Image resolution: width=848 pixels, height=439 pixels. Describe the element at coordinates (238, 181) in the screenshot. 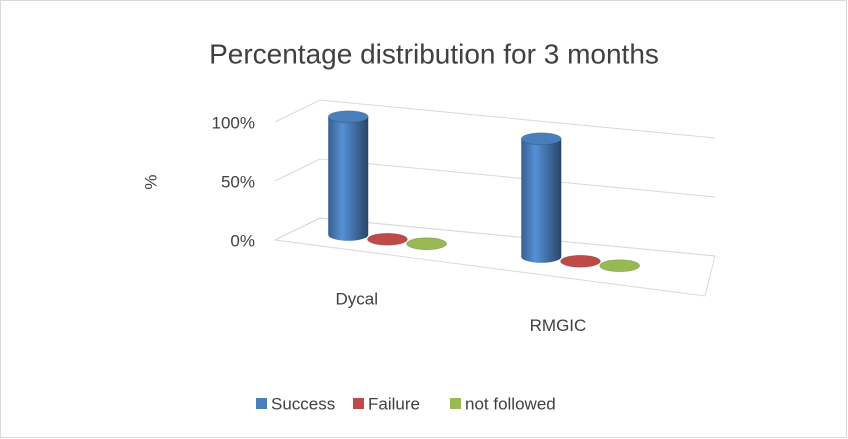

I see `y-tick-label: 50%` at that location.